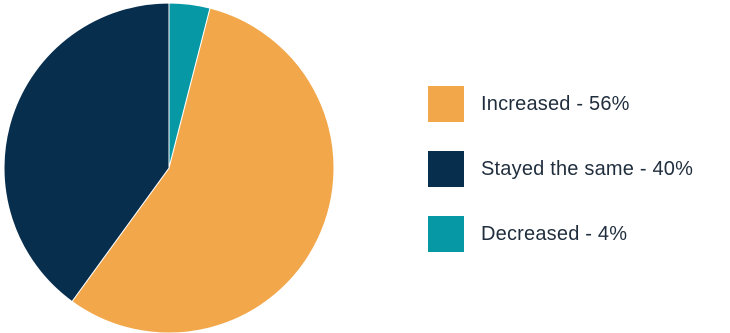  I want to click on legend-label-stayed-the-same: Stayed the same - 40%, so click(587, 168).